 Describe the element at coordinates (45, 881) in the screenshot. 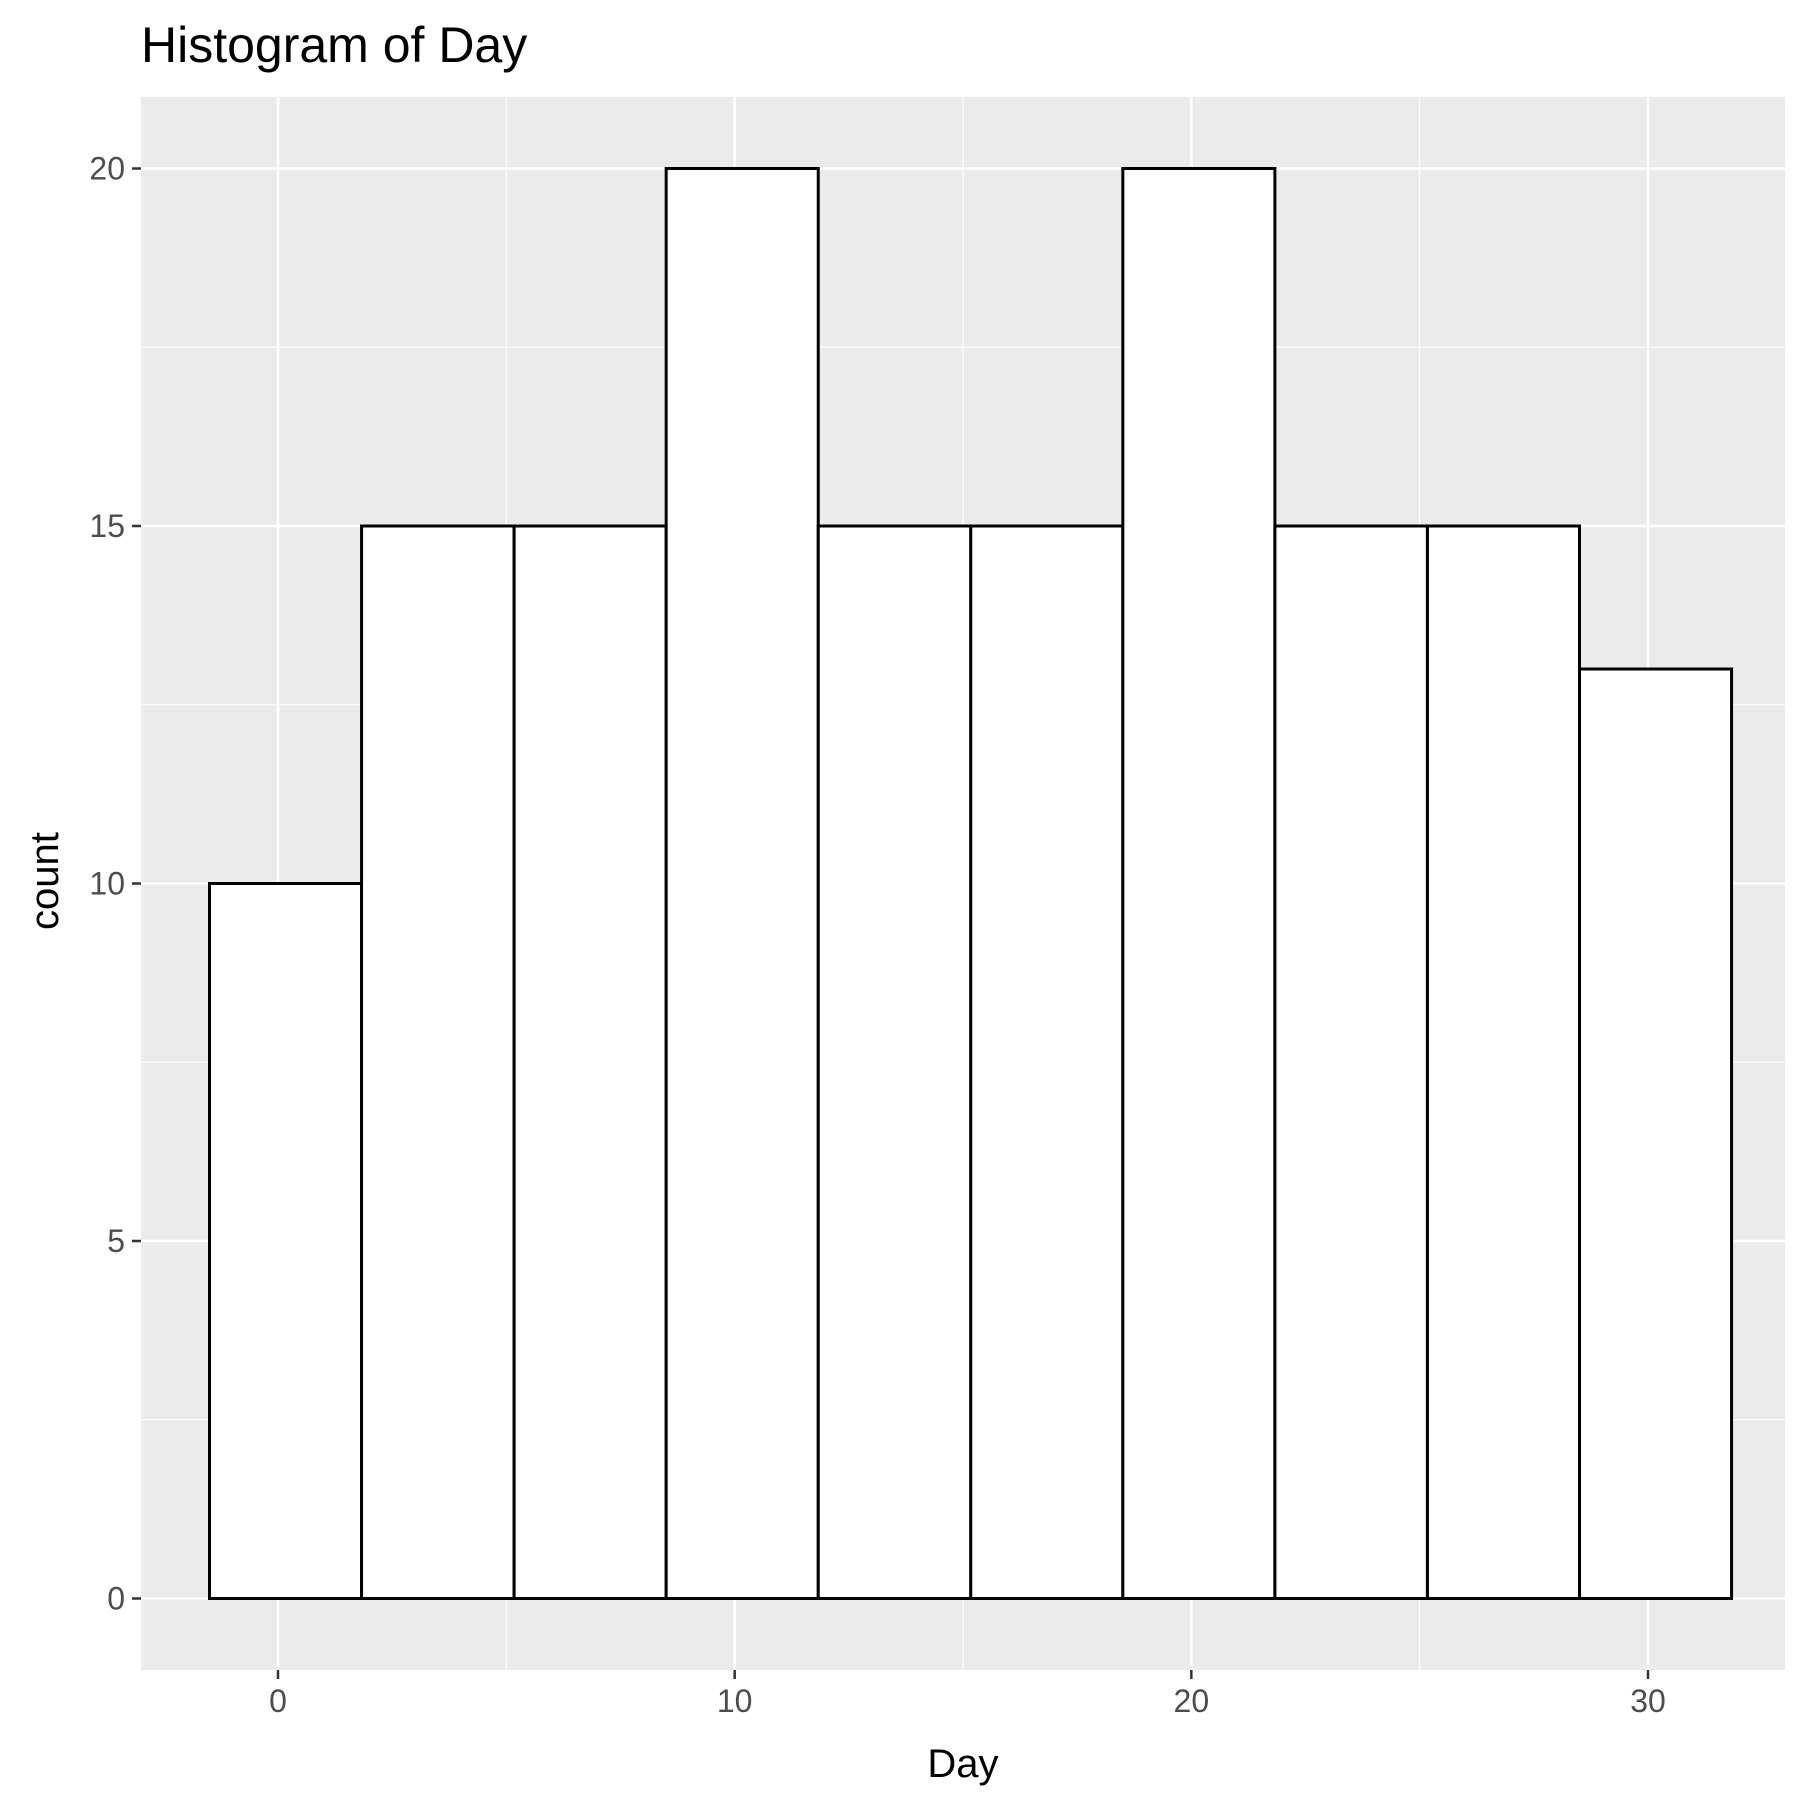

I see `y-axis-title: count` at that location.